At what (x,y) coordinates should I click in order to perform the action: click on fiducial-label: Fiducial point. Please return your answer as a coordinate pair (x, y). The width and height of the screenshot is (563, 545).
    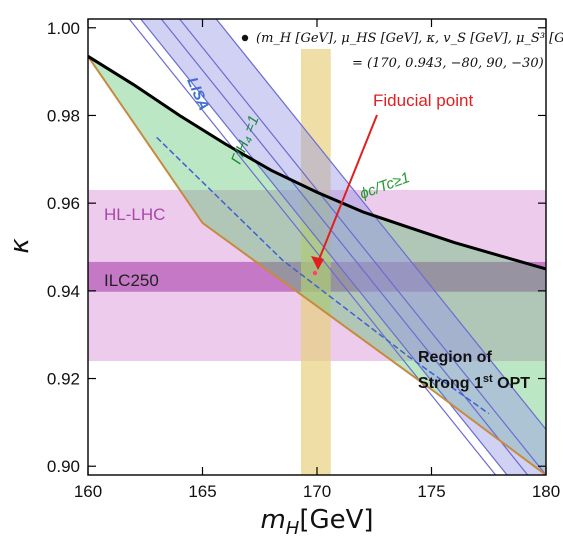
    Looking at the image, I should click on (423, 100).